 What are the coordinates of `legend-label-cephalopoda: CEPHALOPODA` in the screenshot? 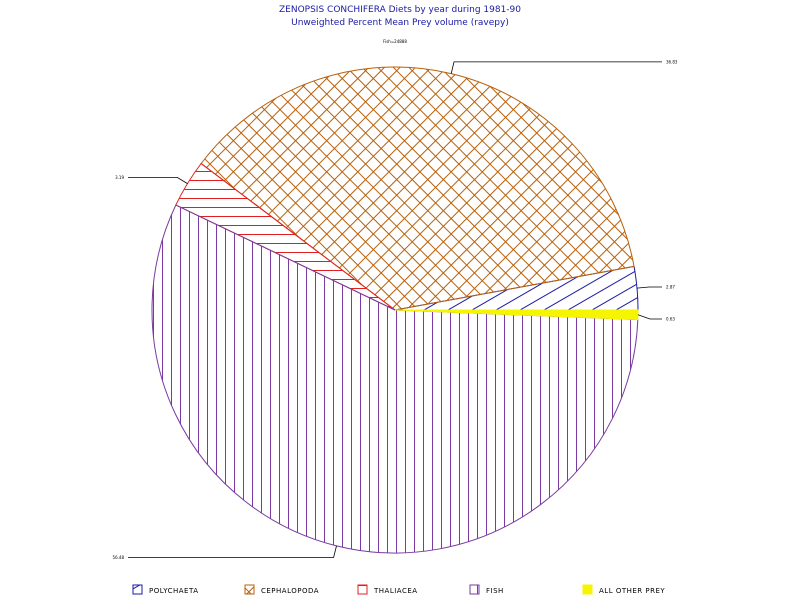 It's located at (290, 591).